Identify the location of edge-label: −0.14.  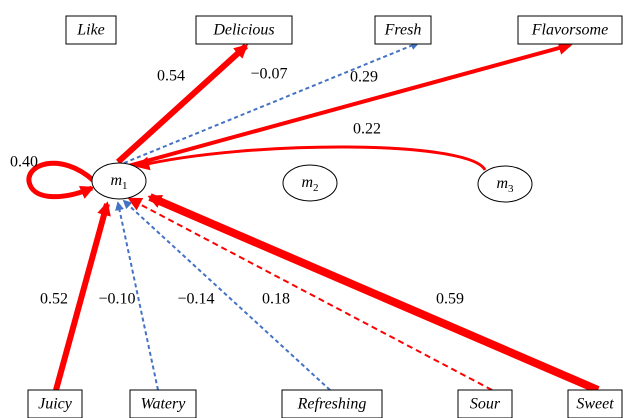
(195, 299).